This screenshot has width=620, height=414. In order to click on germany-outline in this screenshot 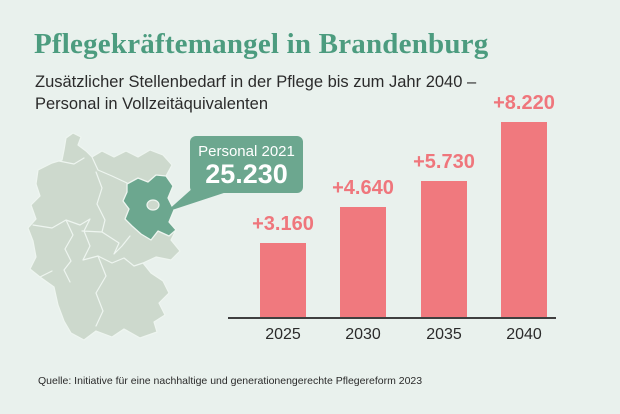, I will do `click(104, 236)`.